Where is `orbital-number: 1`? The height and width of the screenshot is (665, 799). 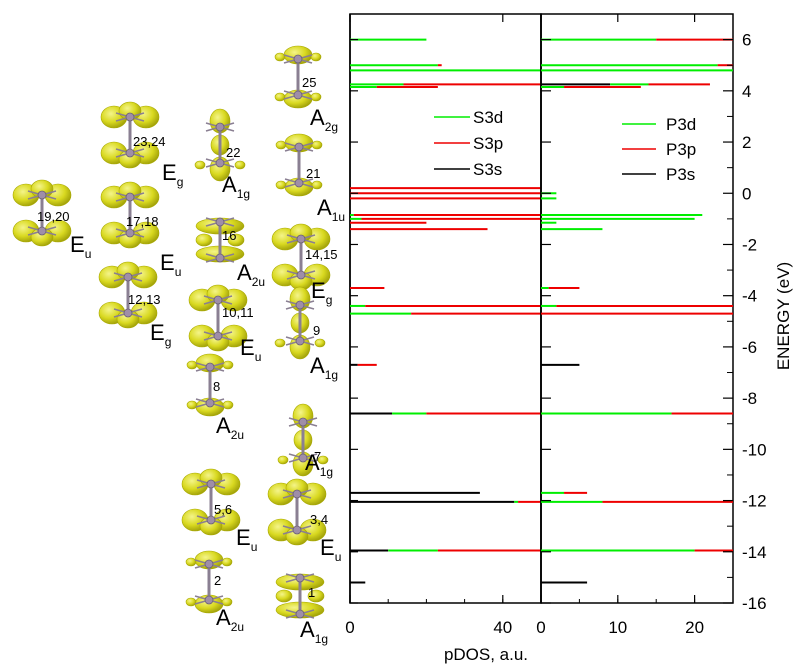 orbital-number: 1 is located at coordinates (311, 592).